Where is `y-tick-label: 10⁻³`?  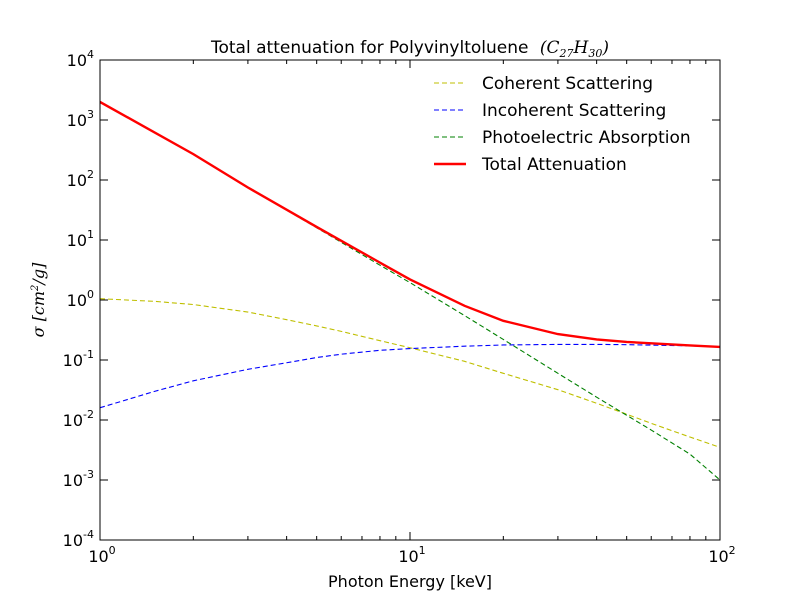
y-tick-label: 10⁻³ is located at coordinates (78, 479).